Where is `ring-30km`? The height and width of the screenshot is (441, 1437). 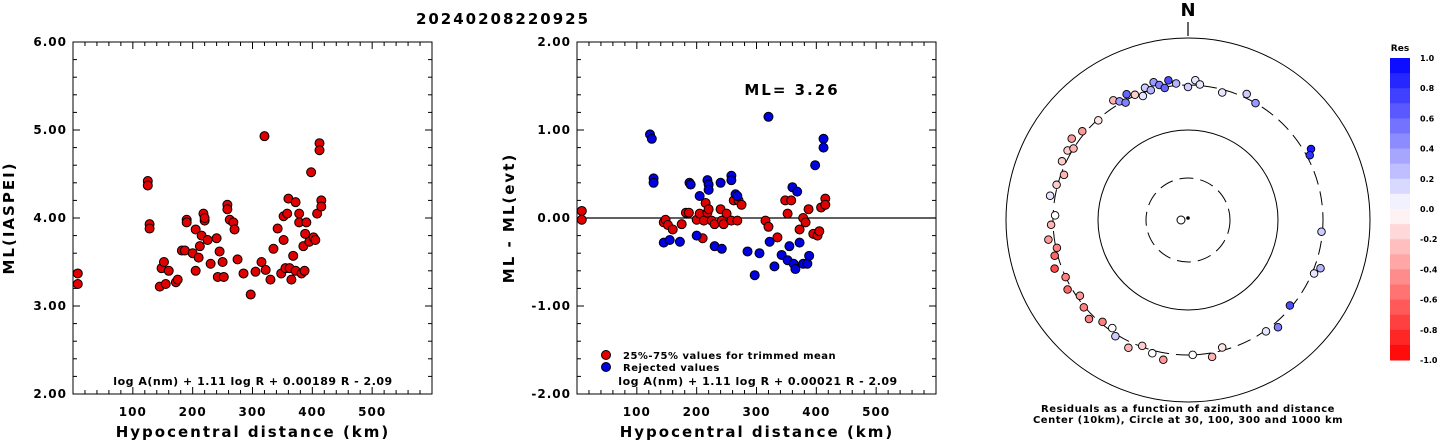
ring-30km is located at coordinates (1188, 220).